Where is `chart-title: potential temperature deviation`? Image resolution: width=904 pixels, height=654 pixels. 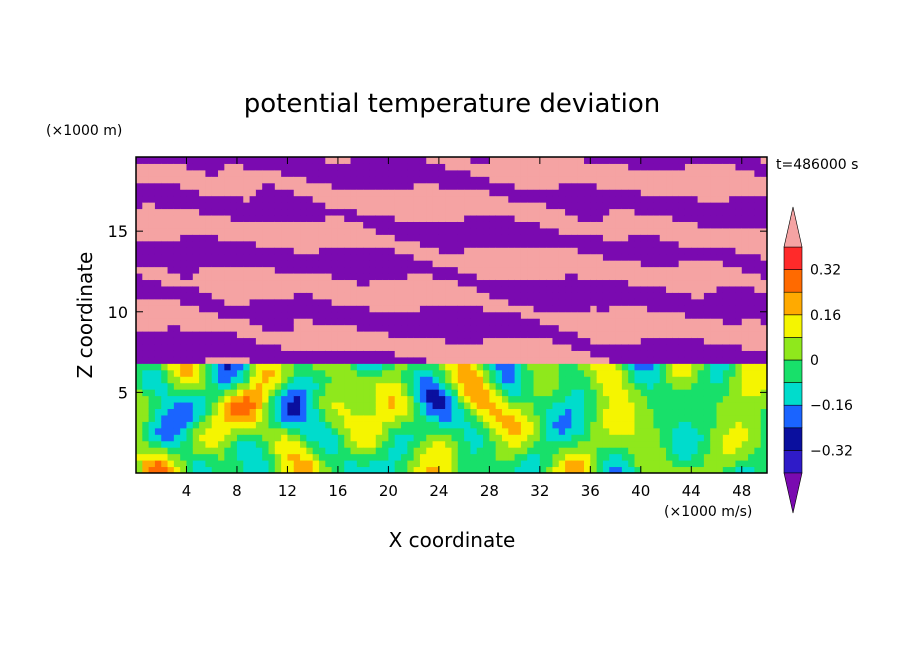
chart-title: potential temperature deviation is located at coordinates (452, 104).